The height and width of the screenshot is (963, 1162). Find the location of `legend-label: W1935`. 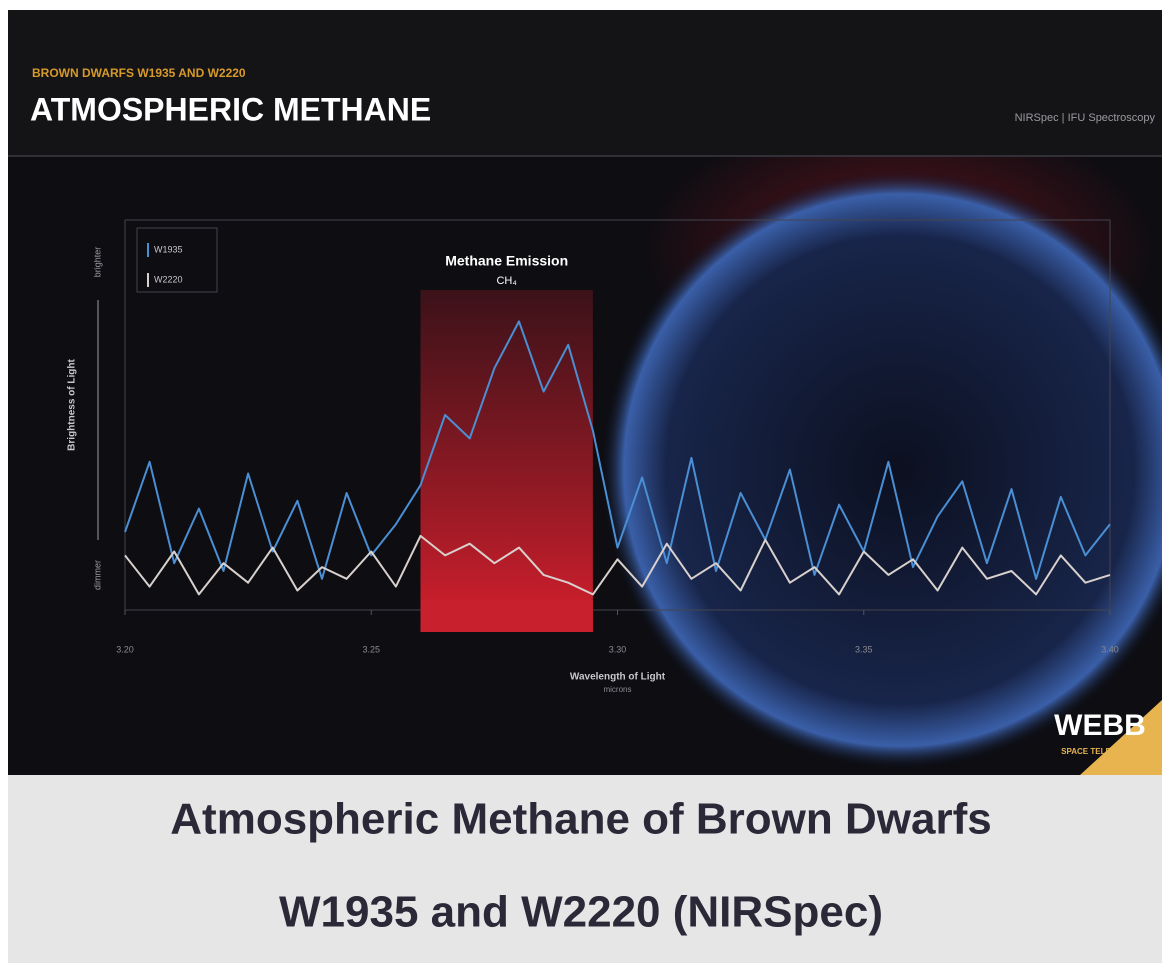

legend-label: W1935 is located at coordinates (168, 249).